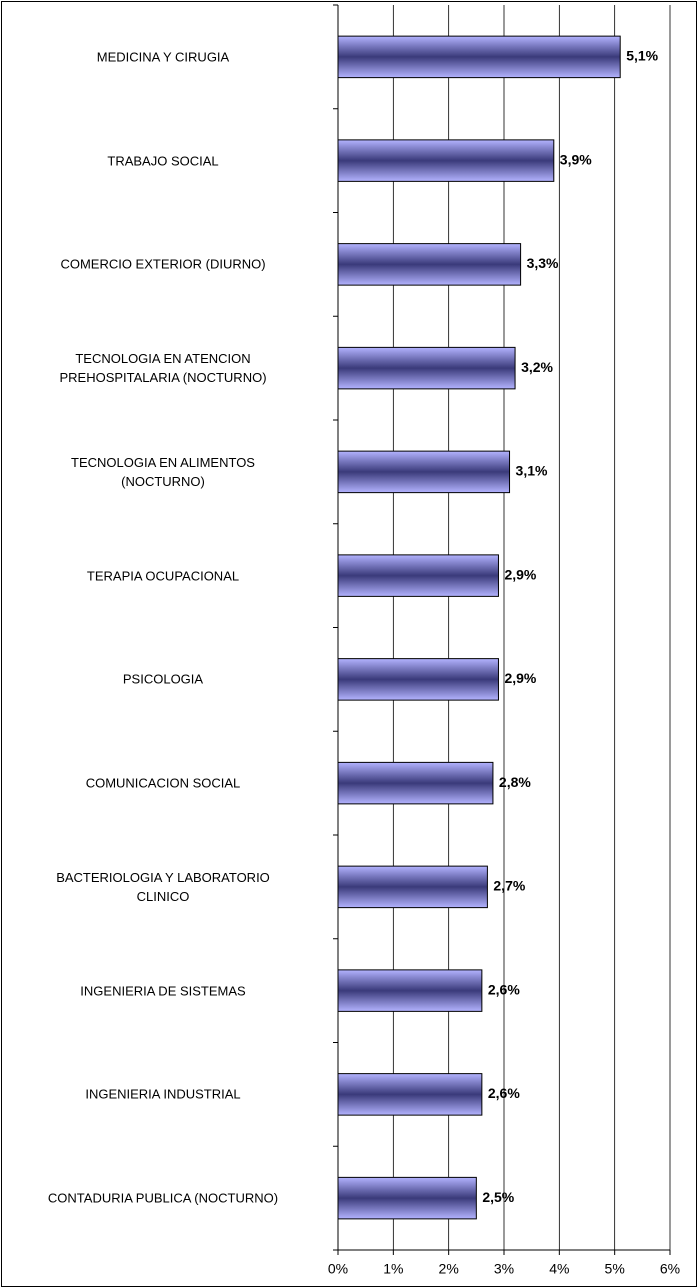 The width and height of the screenshot is (698, 1288). I want to click on value-label: 3,9%, so click(576, 159).